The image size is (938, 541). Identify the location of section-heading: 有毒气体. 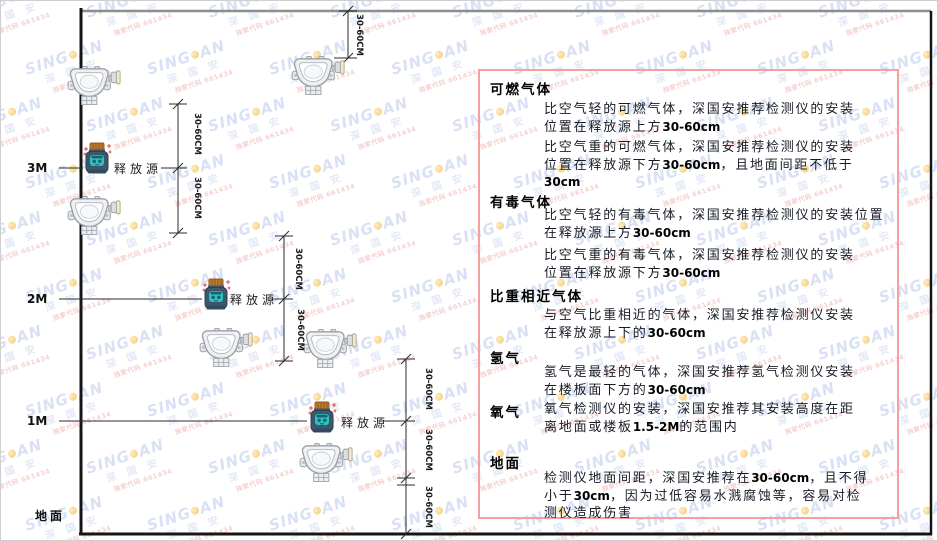
(521, 203).